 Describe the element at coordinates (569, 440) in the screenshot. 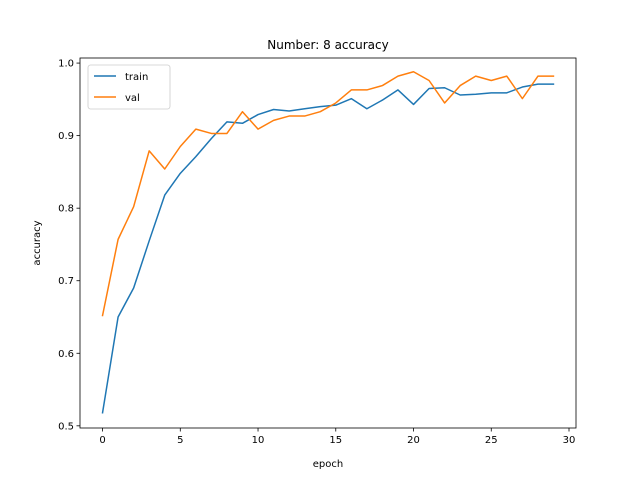

I see `x-tick-label: 30` at that location.